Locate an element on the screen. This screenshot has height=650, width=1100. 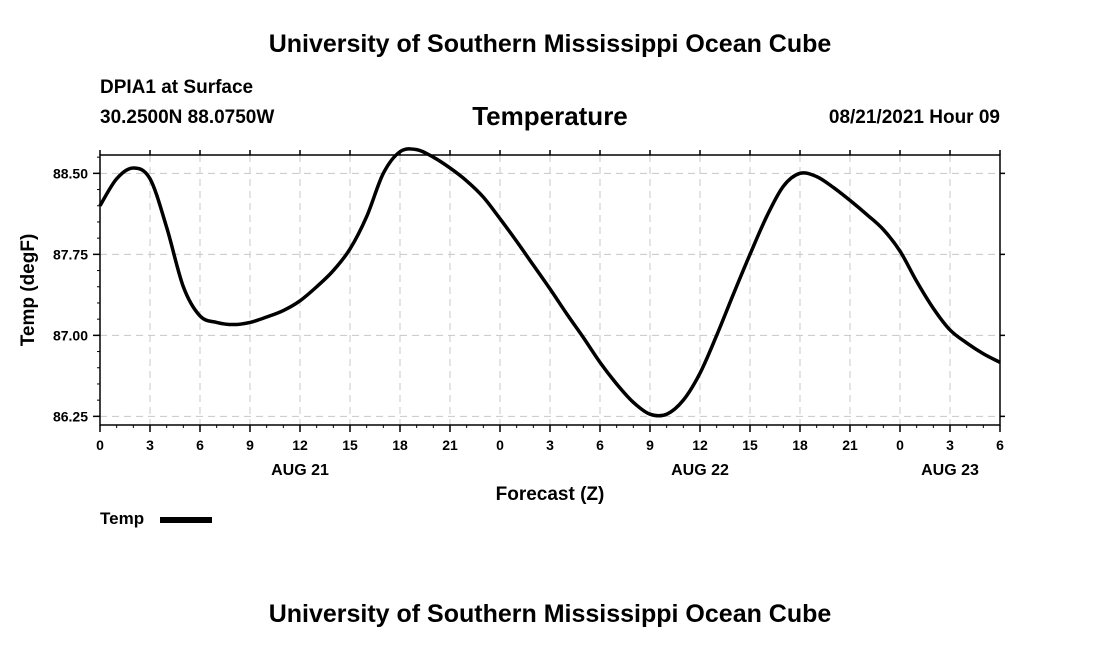
station-label: DPIA1 at Surface is located at coordinates (177, 87).